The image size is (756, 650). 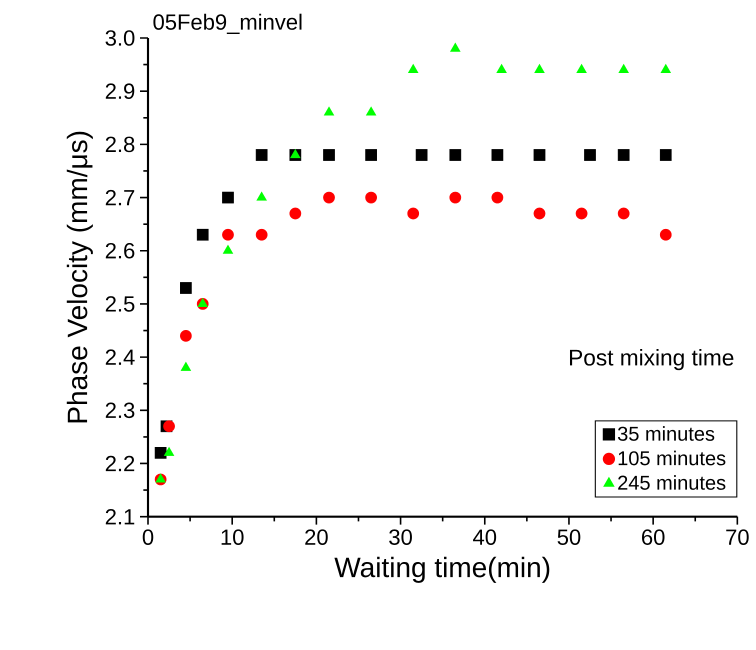 What do you see at coordinates (652, 359) in the screenshot?
I see `legend-title: Post mixing time` at bounding box center [652, 359].